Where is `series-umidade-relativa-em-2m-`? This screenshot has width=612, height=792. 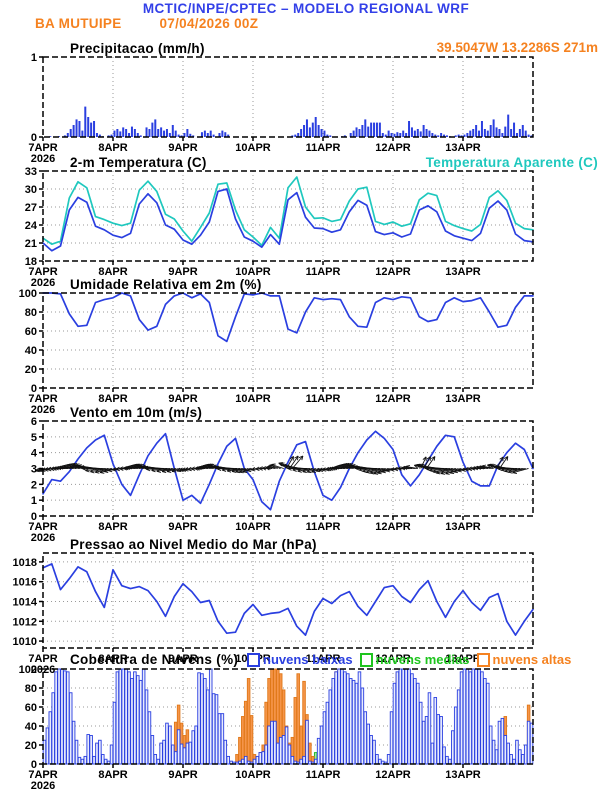 series-umidade-relativa-em-2m- is located at coordinates (288, 317).